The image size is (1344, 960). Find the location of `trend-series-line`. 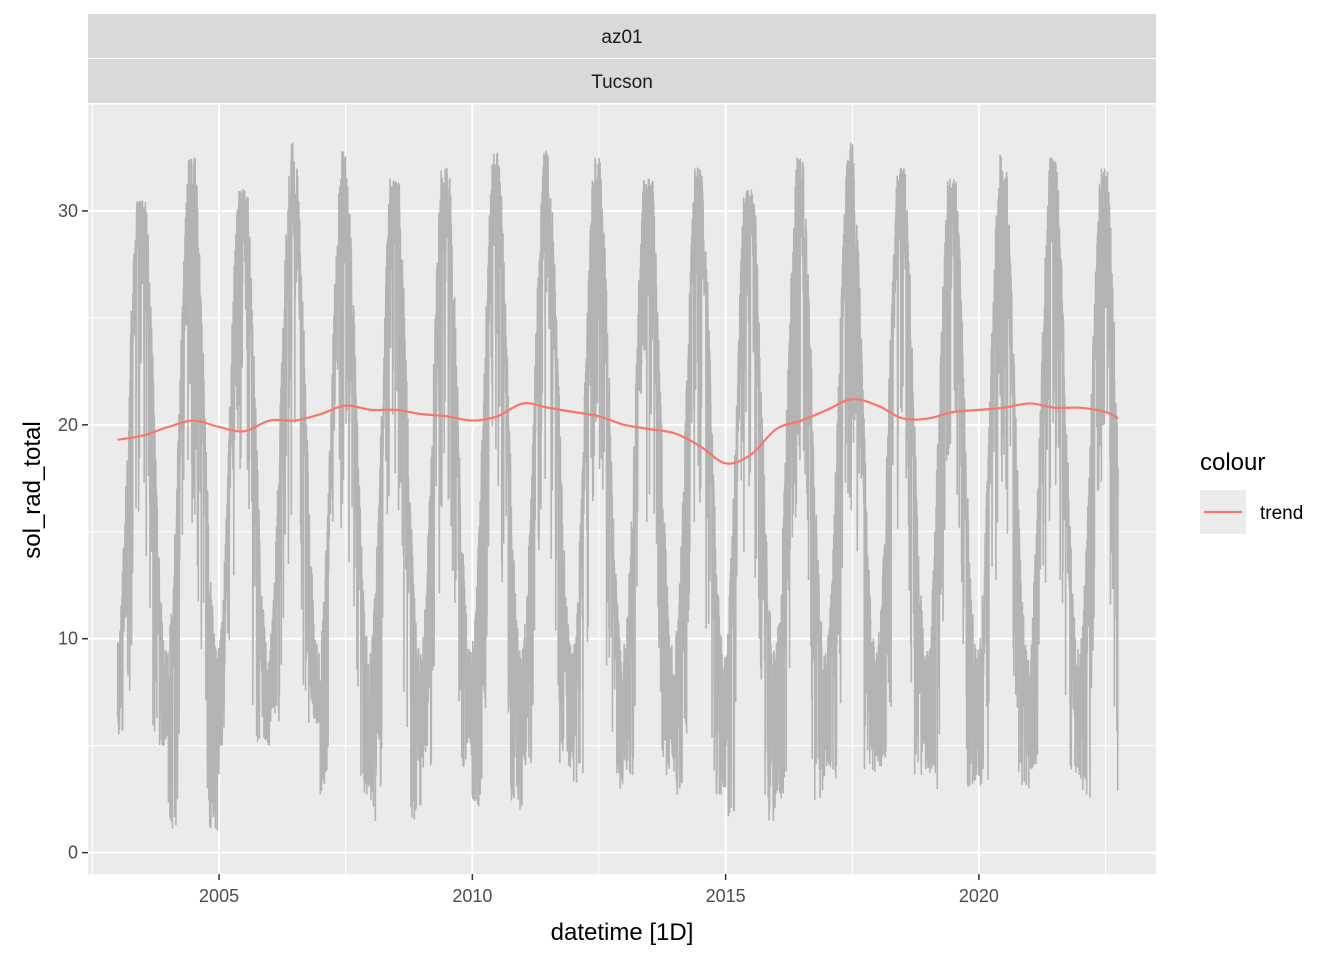

trend-series-line is located at coordinates (618, 431).